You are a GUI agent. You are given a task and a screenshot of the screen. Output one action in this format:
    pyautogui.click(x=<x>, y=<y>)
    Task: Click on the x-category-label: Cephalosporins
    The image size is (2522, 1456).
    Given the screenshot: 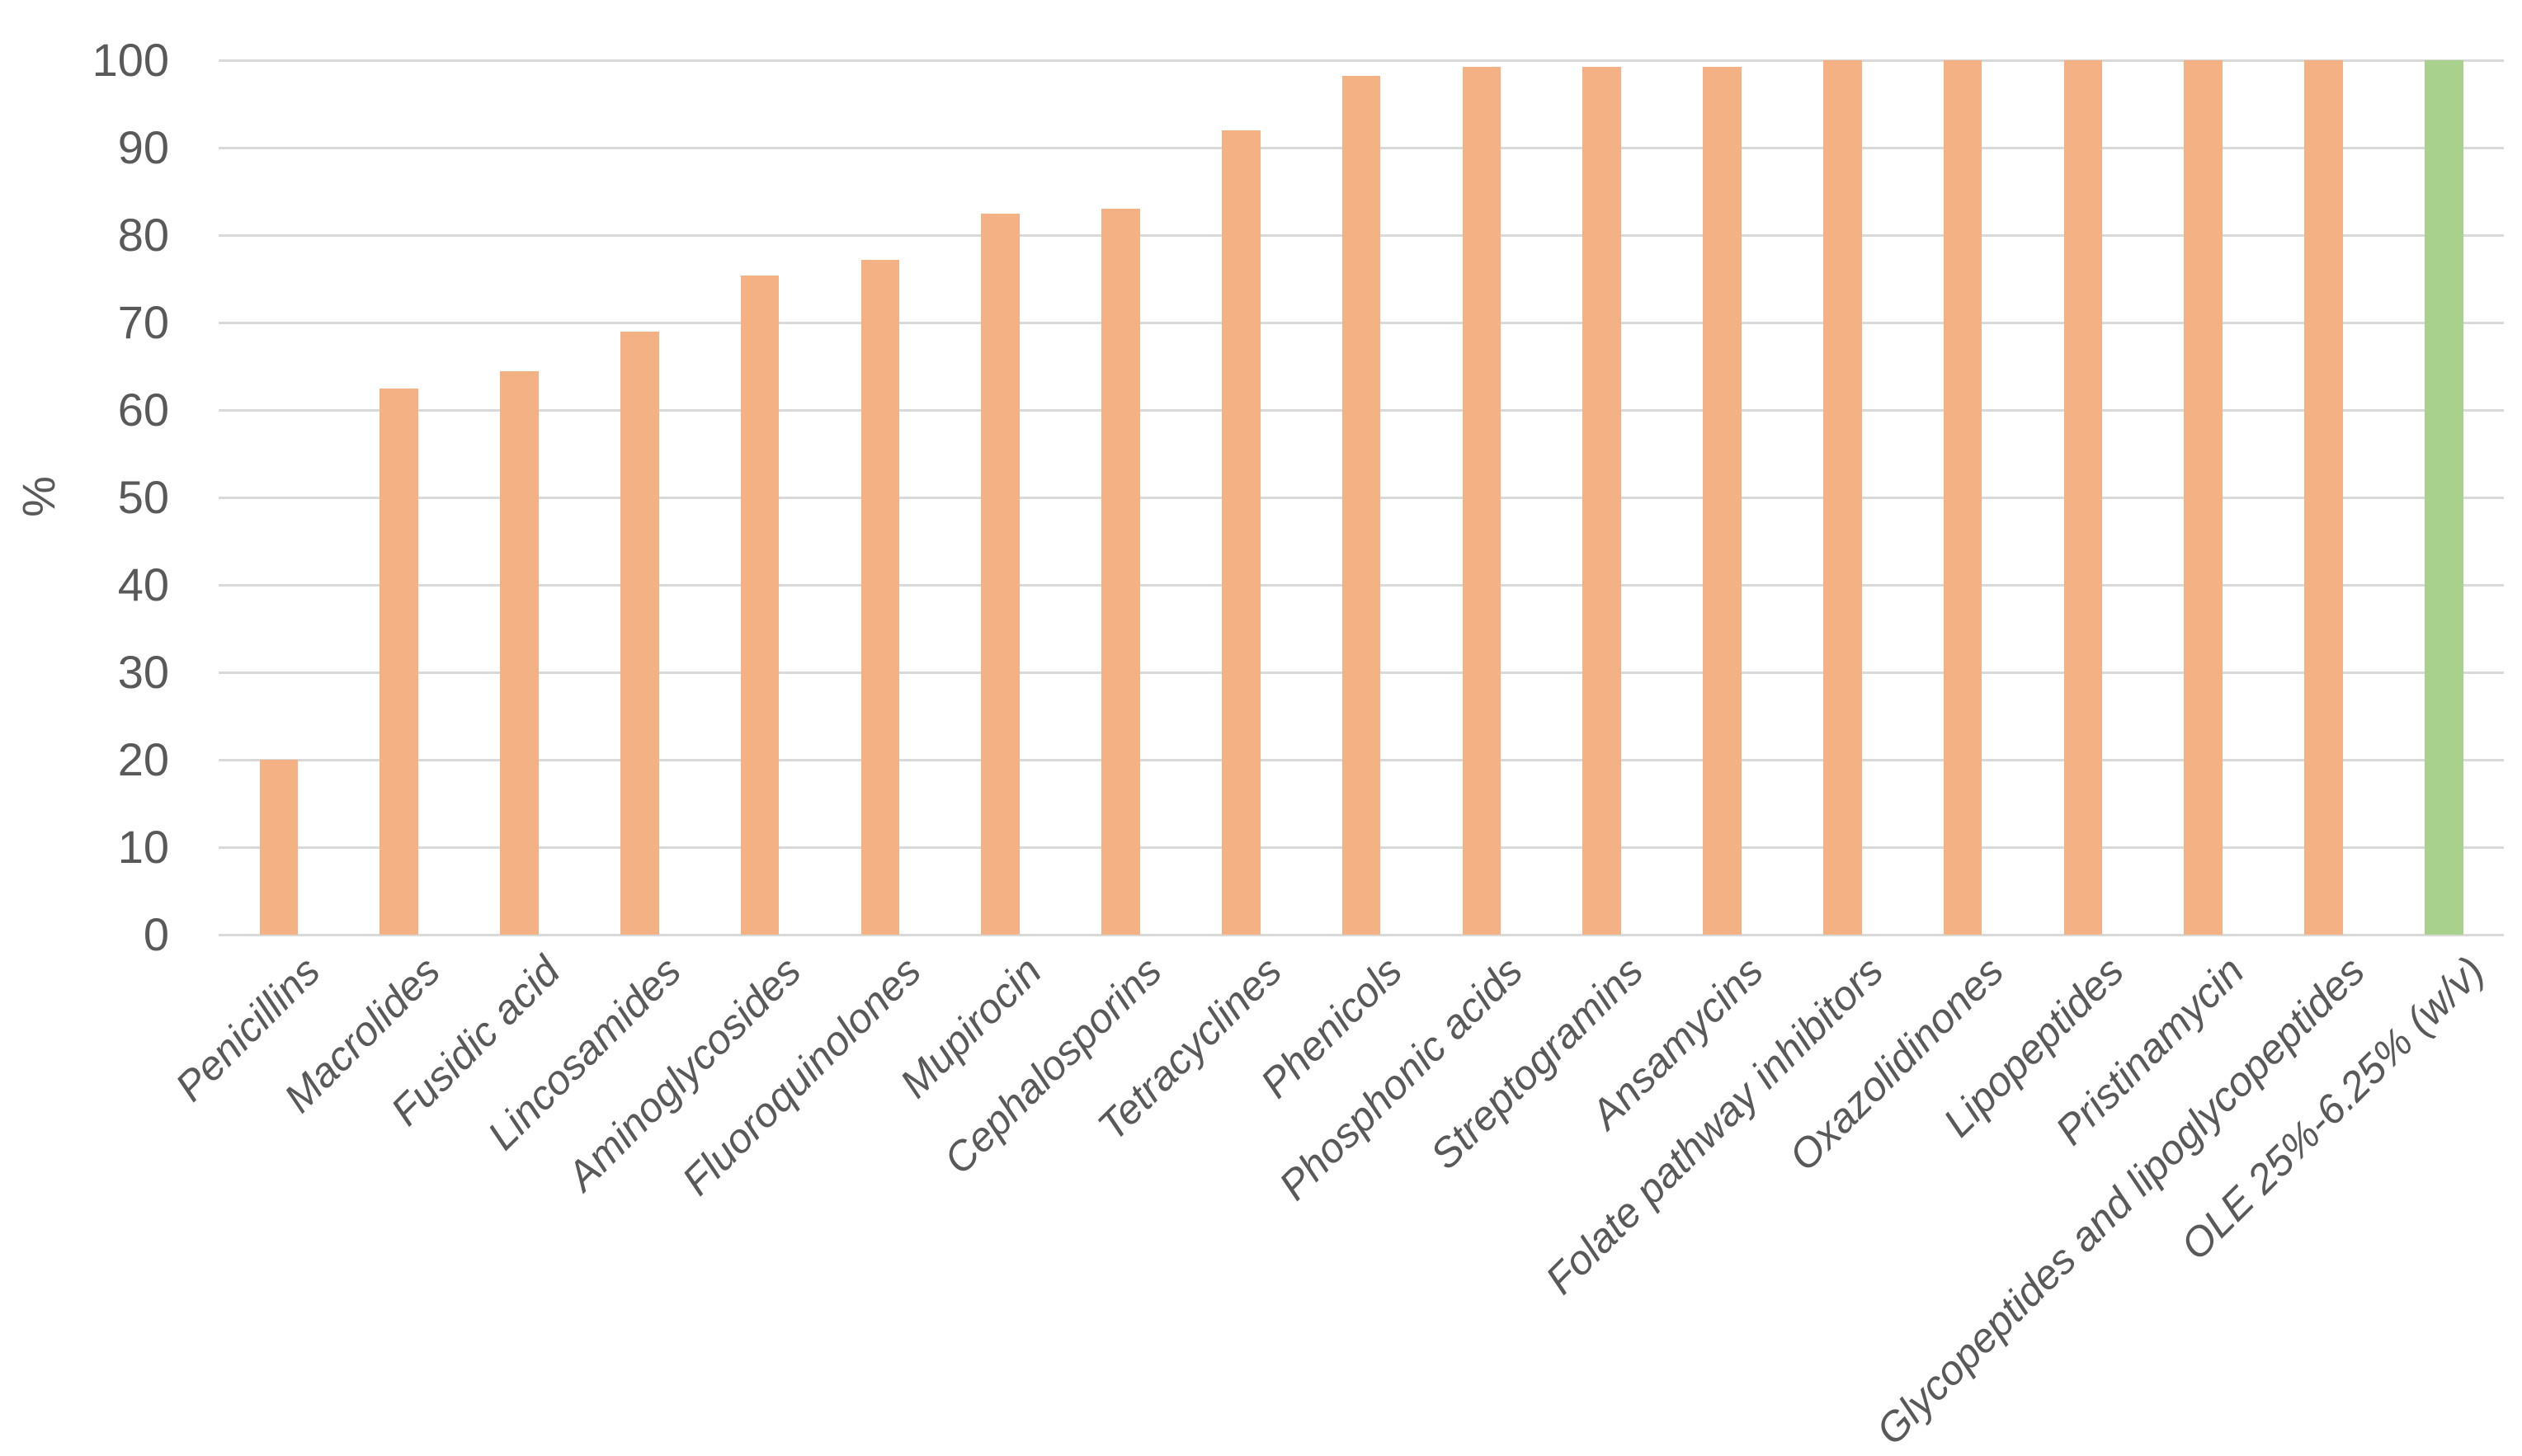 What is the action you would take?
    pyautogui.click(x=1053, y=1065)
    